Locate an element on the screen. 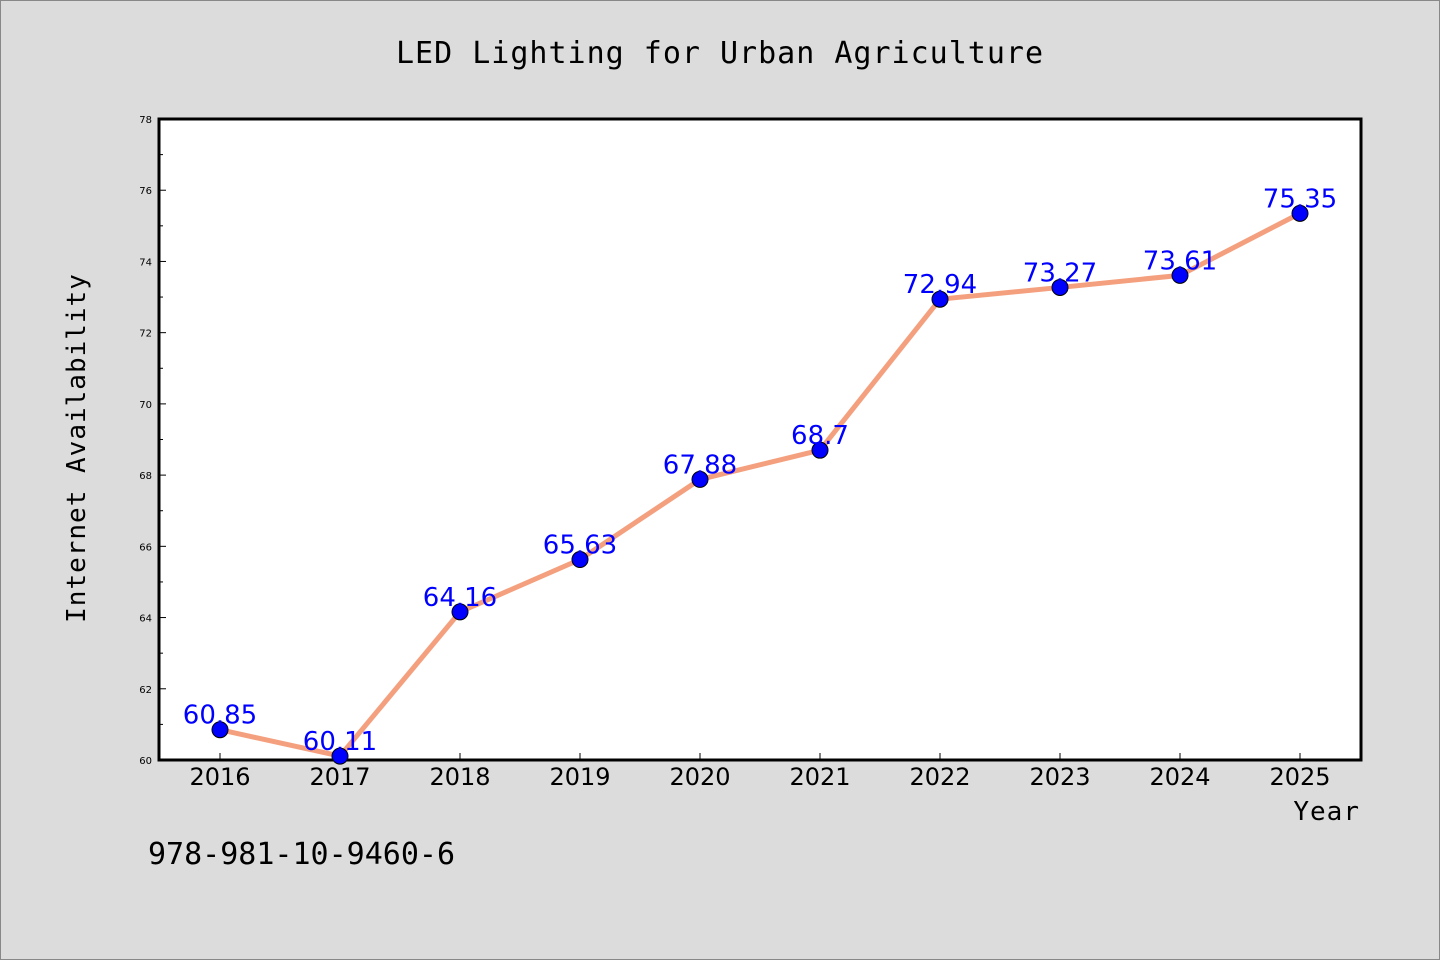 The height and width of the screenshot is (960, 1440). chart-title: LED Lighting for Urban Agriculture is located at coordinates (720, 53).